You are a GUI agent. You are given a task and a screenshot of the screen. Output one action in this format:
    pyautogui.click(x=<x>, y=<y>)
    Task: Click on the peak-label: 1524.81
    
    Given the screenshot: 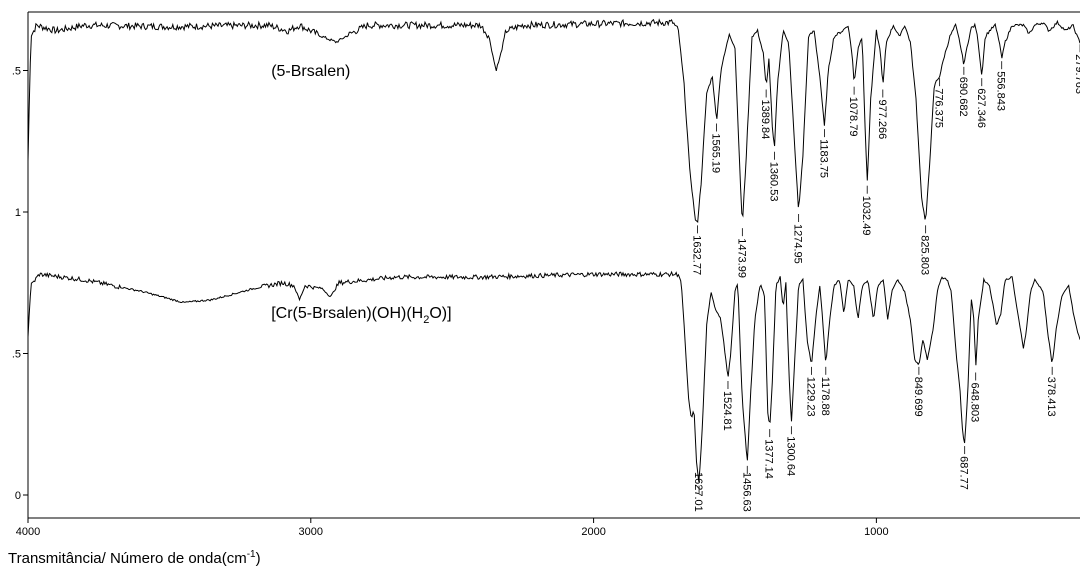 What is the action you would take?
    pyautogui.click(x=727, y=411)
    